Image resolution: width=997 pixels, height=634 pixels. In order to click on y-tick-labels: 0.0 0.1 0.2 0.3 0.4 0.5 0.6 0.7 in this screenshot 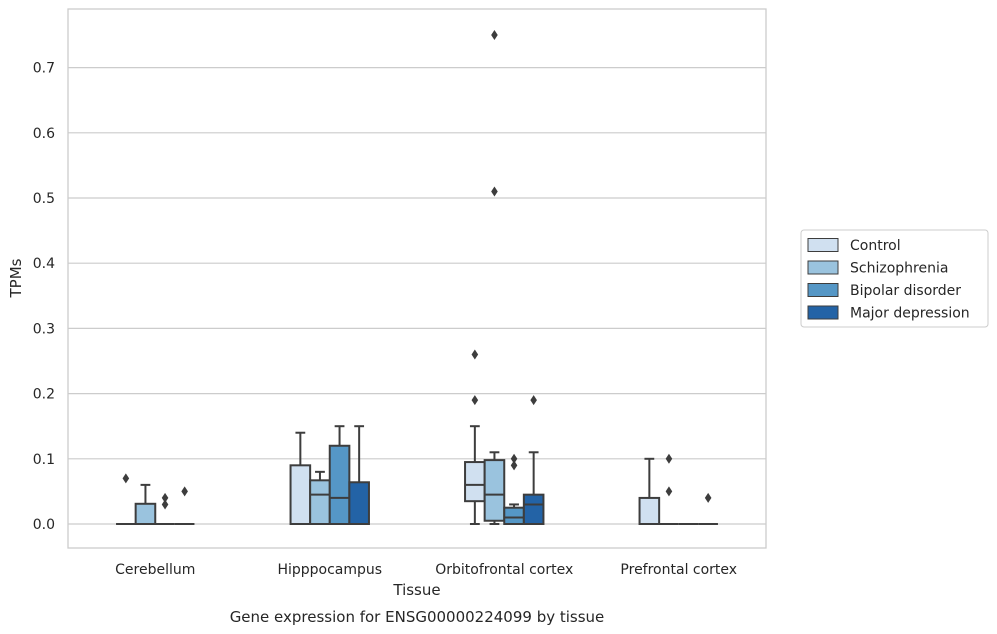, I will do `click(44, 297)`.